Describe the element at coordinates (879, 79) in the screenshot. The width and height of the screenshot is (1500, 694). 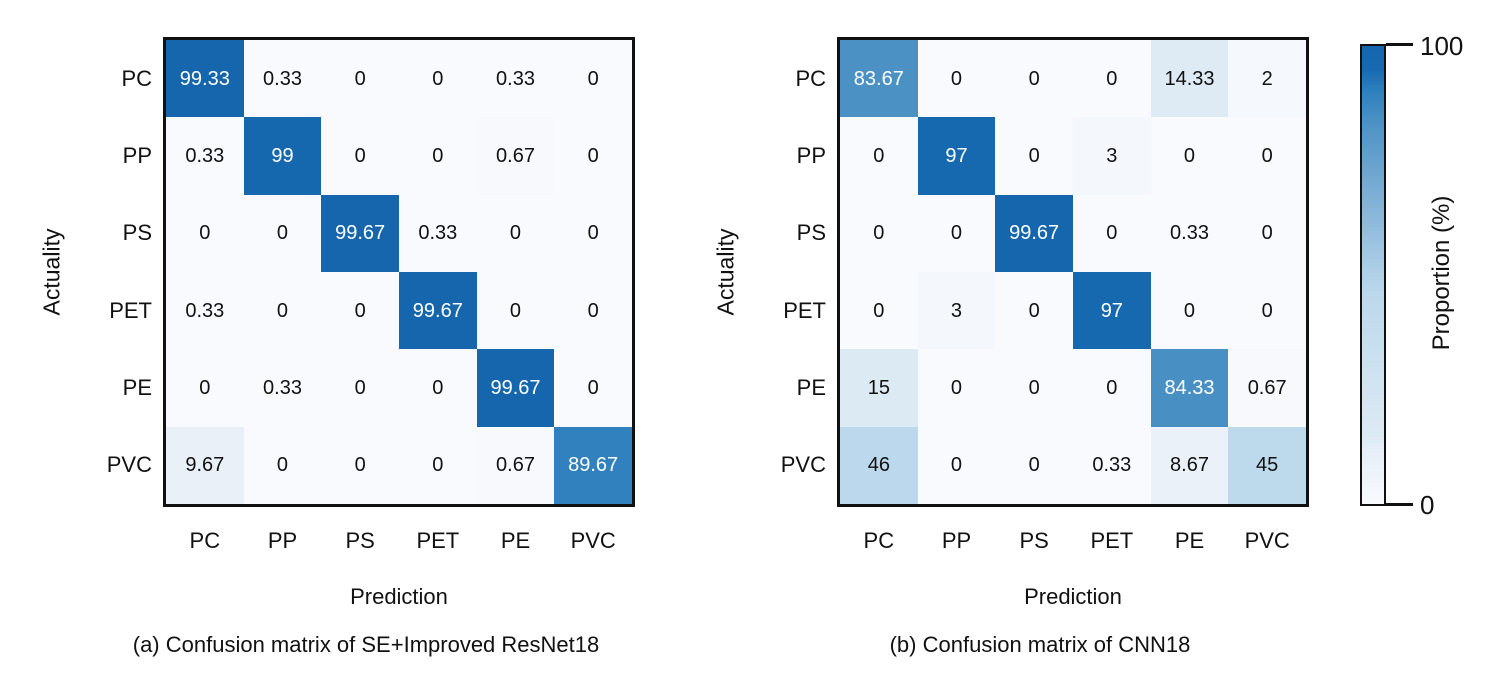
I see `matrix-cell: 83.67` at that location.